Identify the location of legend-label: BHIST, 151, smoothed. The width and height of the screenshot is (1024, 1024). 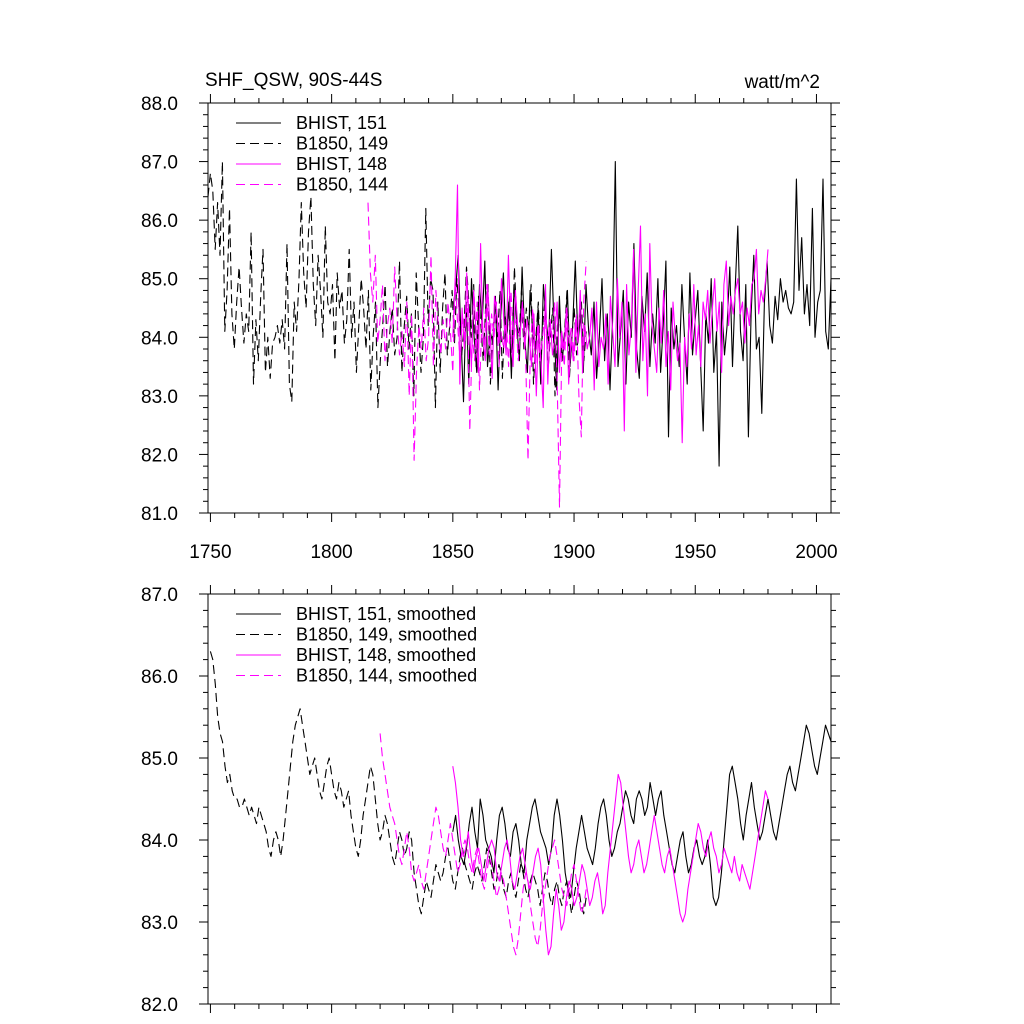
(386, 614).